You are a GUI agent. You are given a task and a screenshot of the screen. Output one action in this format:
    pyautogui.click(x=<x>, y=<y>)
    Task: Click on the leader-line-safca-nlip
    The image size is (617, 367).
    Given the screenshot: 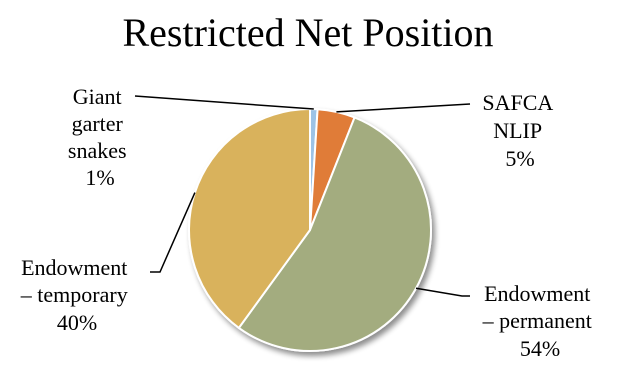 What is the action you would take?
    pyautogui.click(x=403, y=108)
    